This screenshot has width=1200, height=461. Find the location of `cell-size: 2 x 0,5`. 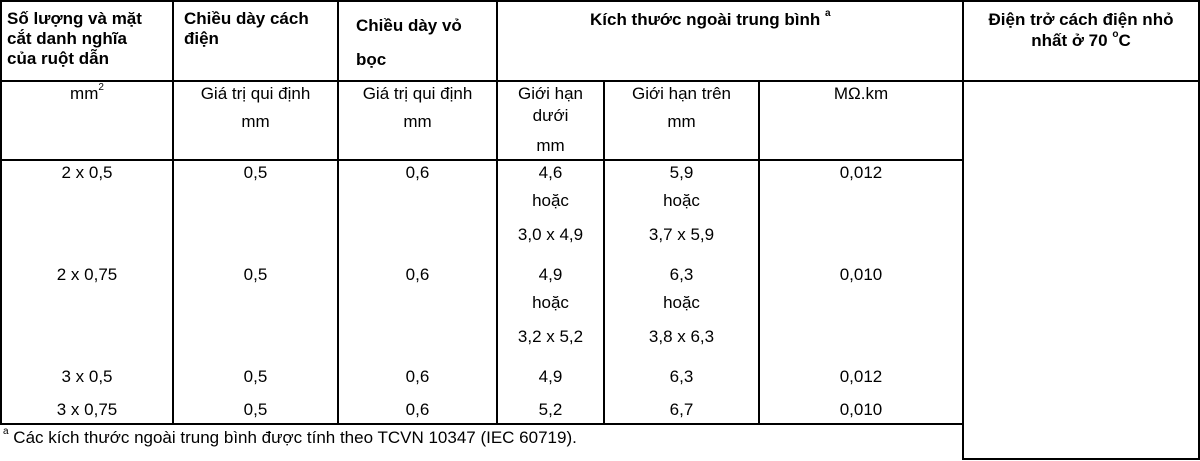

cell-size: 2 x 0,5 is located at coordinates (87, 173).